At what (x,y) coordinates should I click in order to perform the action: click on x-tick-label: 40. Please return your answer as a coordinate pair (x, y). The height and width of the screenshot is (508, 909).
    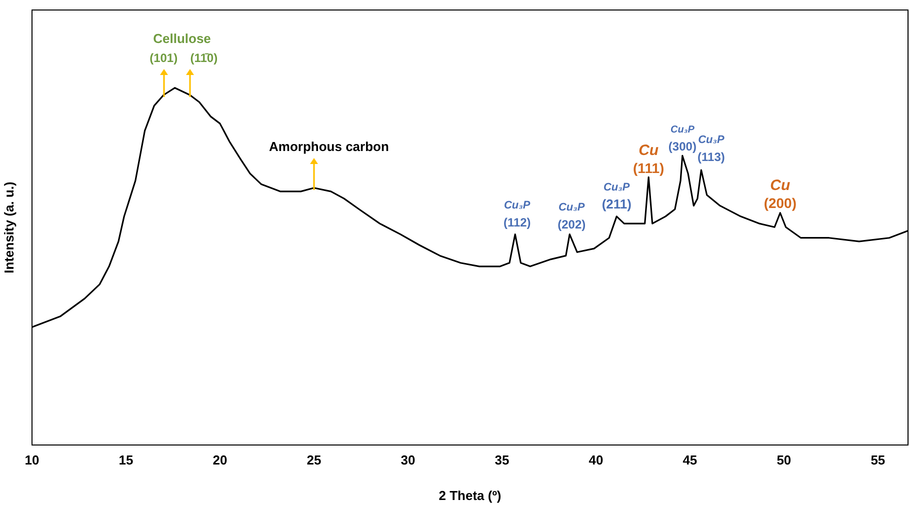
    Looking at the image, I should click on (596, 460).